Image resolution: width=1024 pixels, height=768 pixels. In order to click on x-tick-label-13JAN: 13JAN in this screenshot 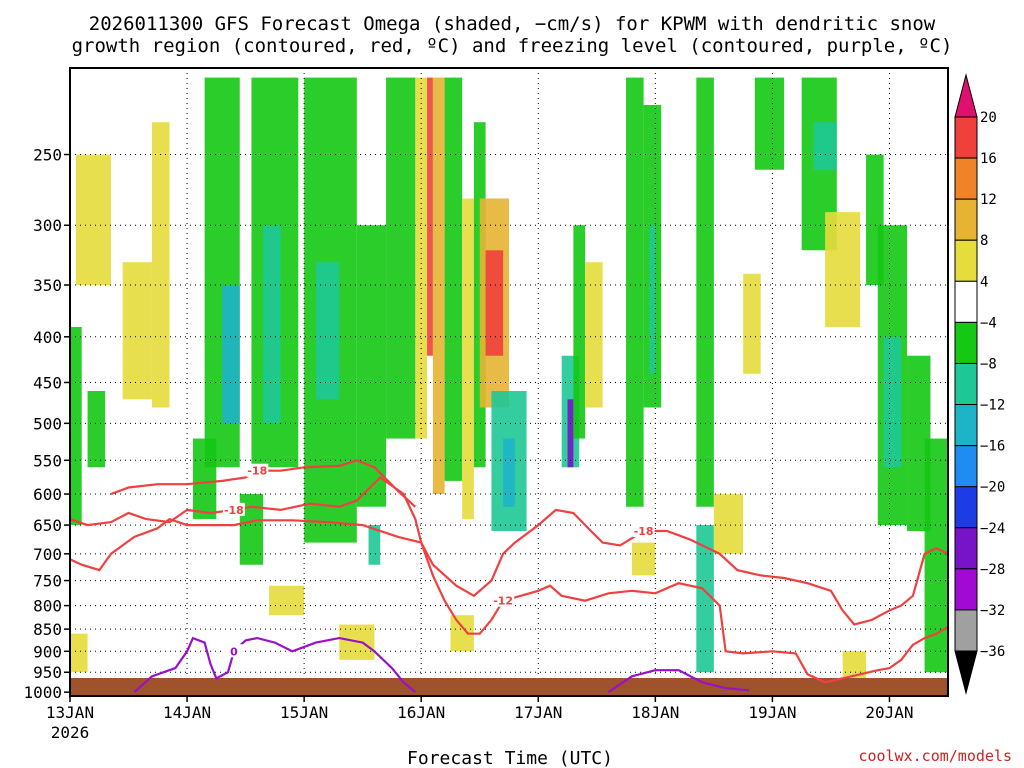, I will do `click(70, 712)`.